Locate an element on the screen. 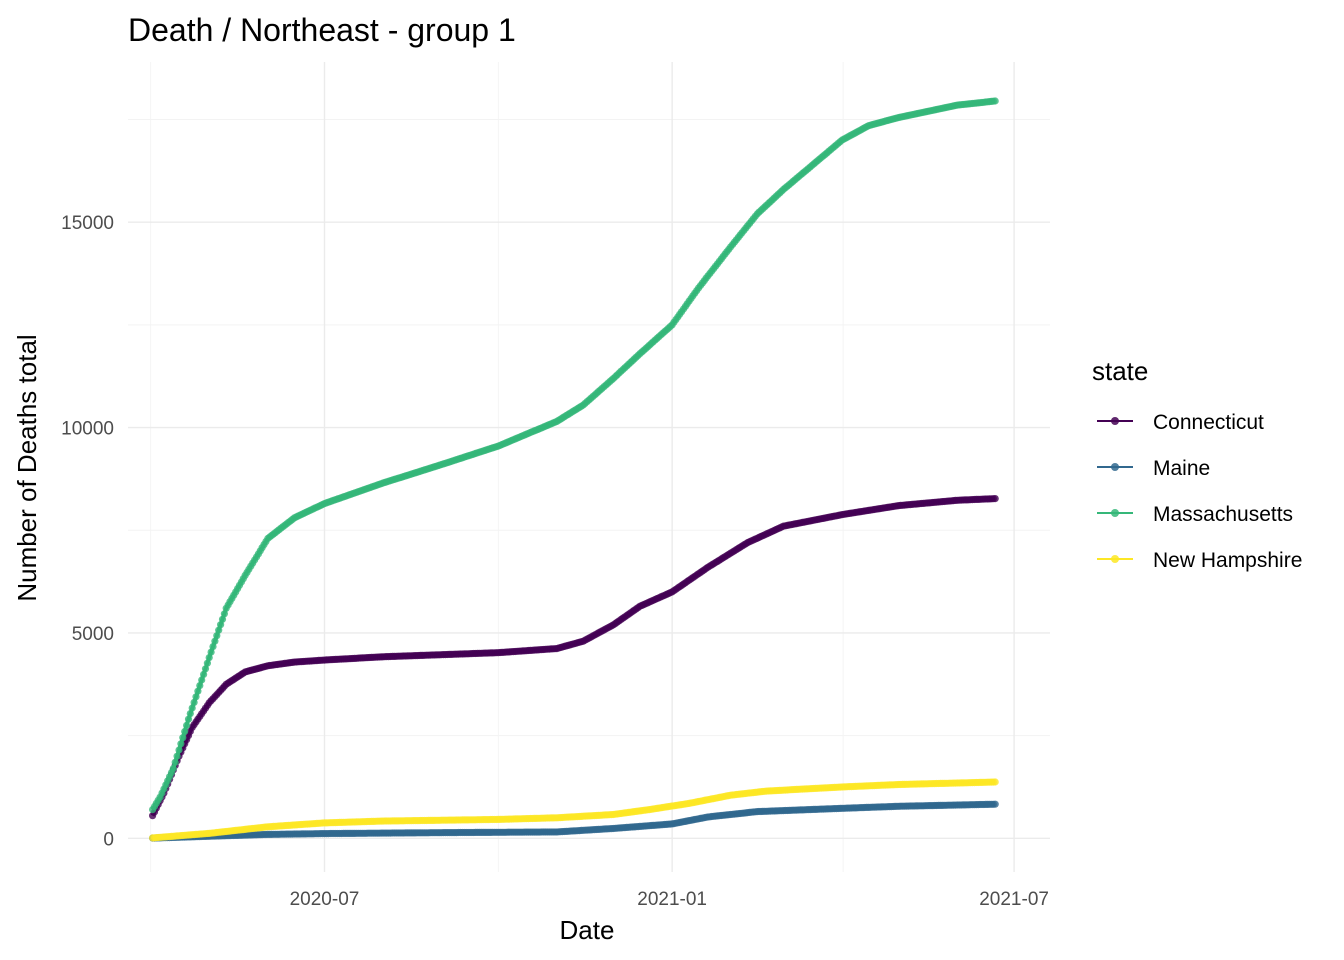  x-tick-label: 2020-07 is located at coordinates (325, 899).